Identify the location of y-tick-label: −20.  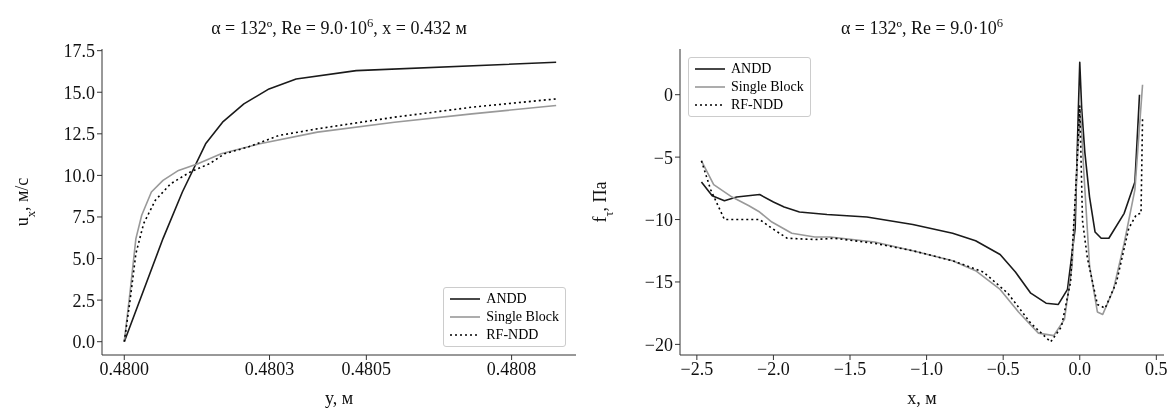
(658, 344).